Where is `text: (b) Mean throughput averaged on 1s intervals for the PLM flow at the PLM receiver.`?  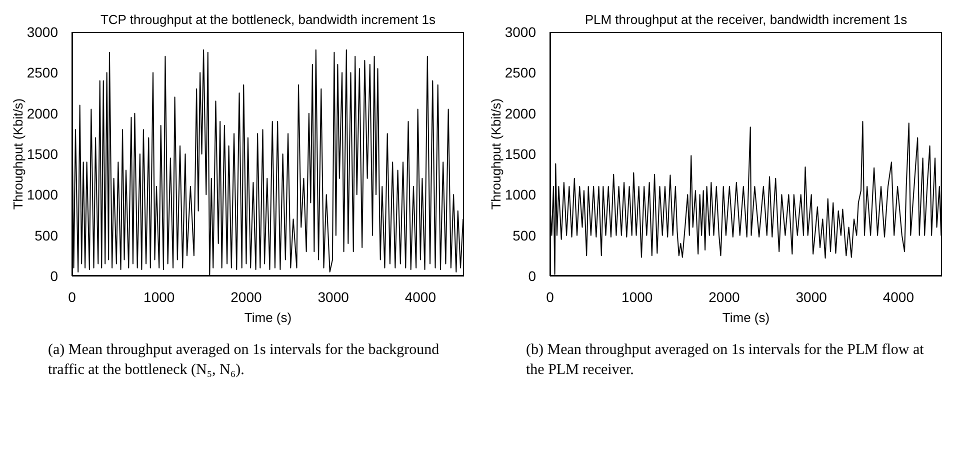
text: (b) Mean throughput averaged on 1s intervals for the PLM flow at the PLM receiver. is located at coordinates (725, 360).